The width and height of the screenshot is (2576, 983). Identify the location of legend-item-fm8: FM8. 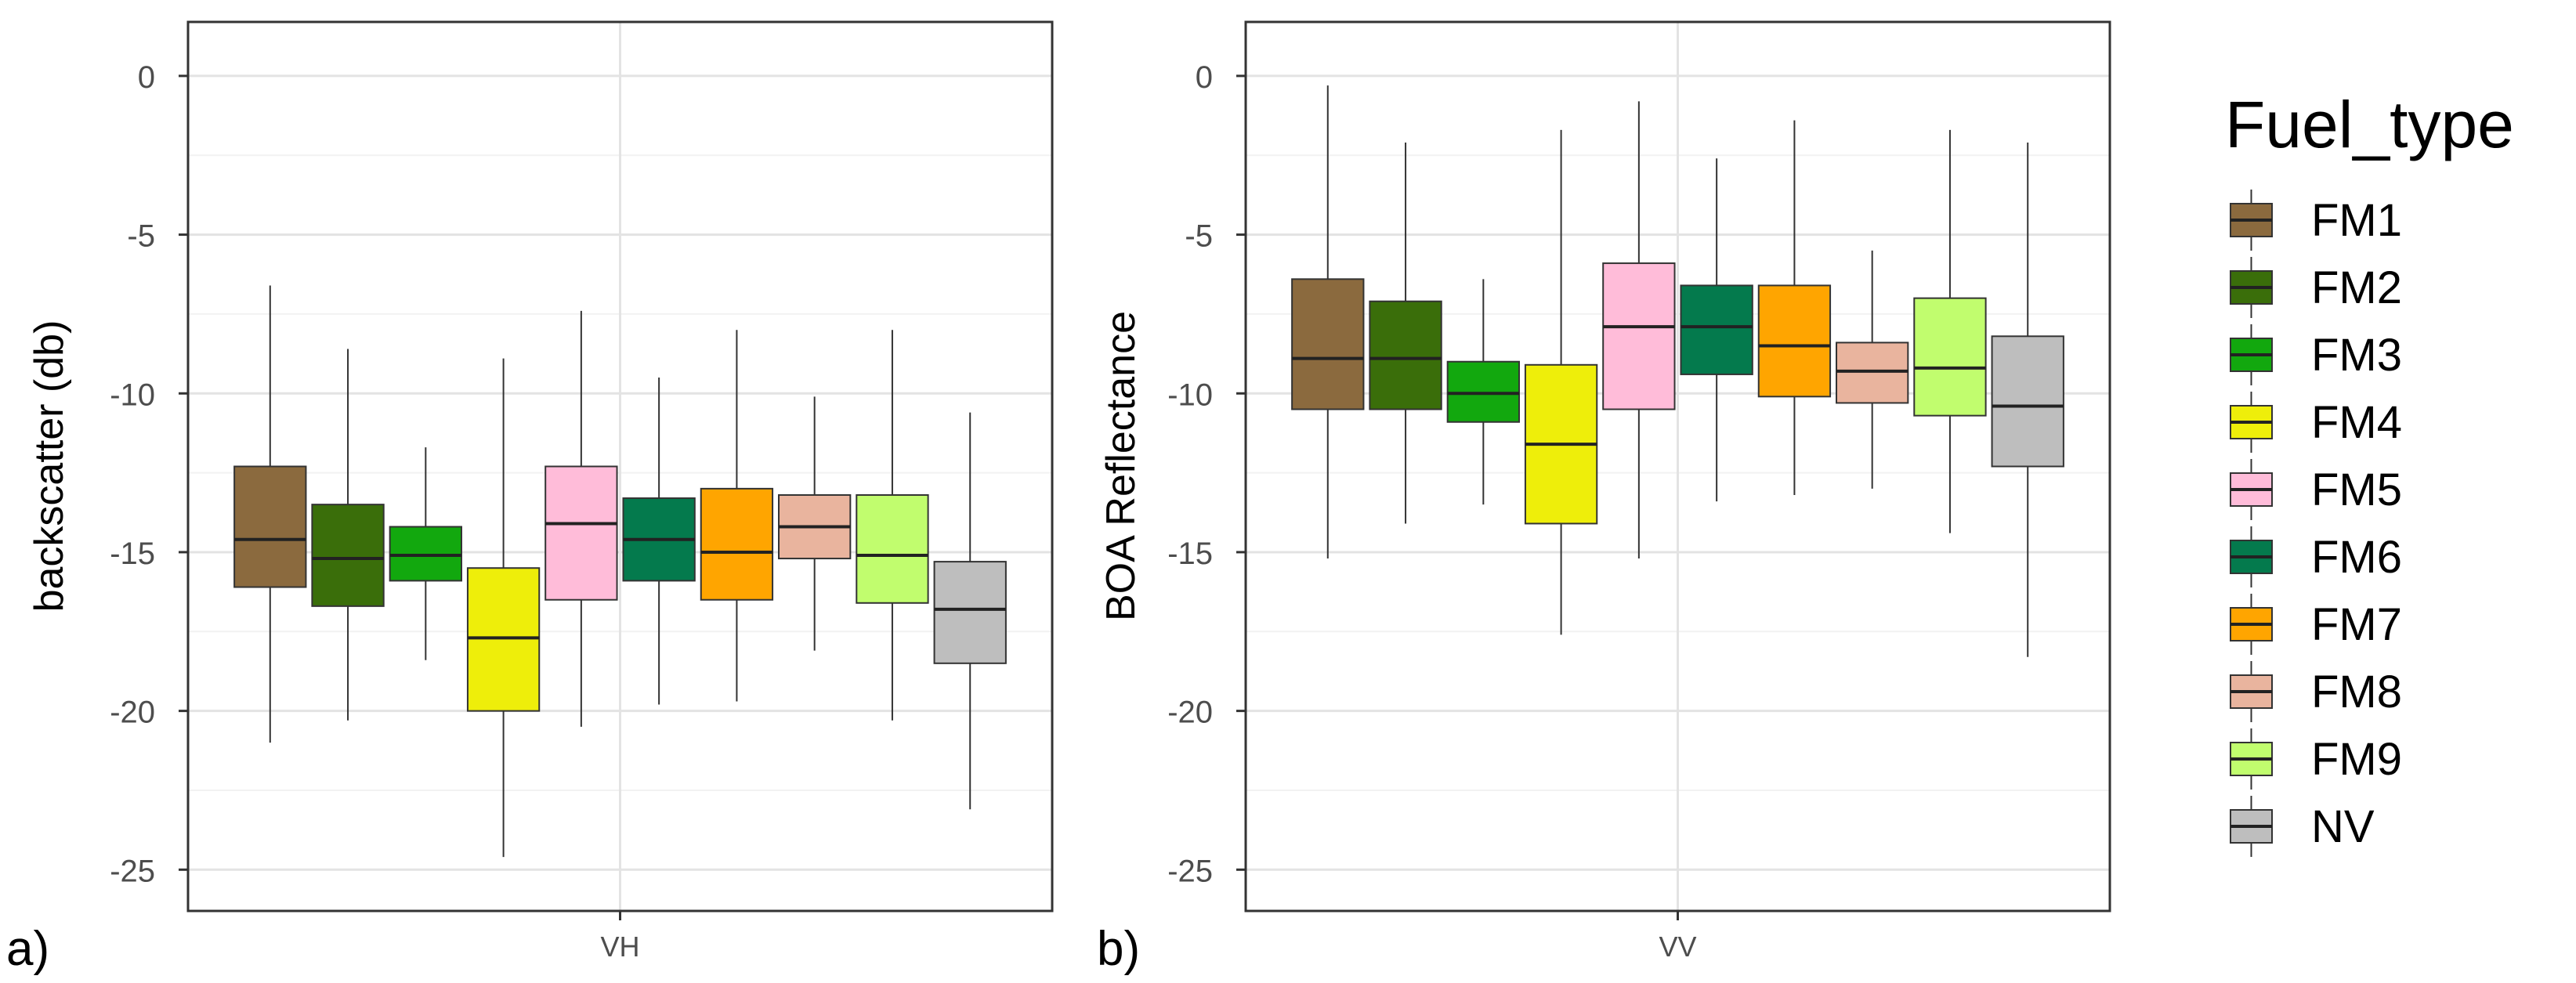
(2316, 692).